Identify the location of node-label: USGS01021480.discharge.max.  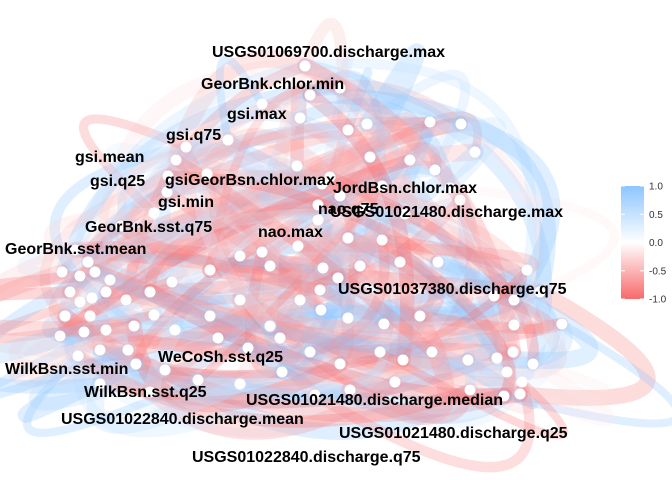
(446, 212).